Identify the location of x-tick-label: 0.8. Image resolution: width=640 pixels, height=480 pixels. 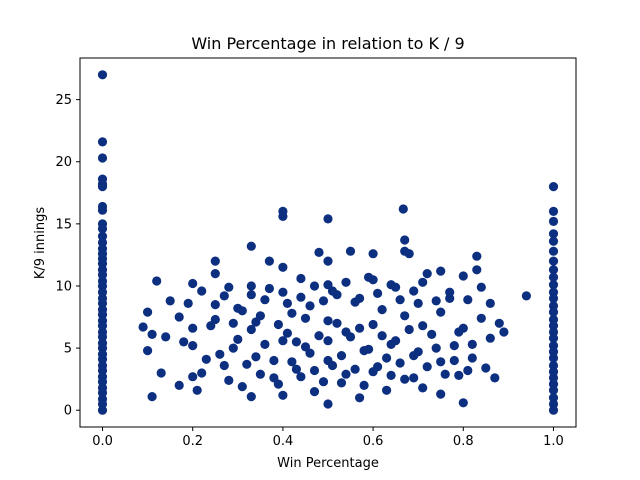
(463, 441).